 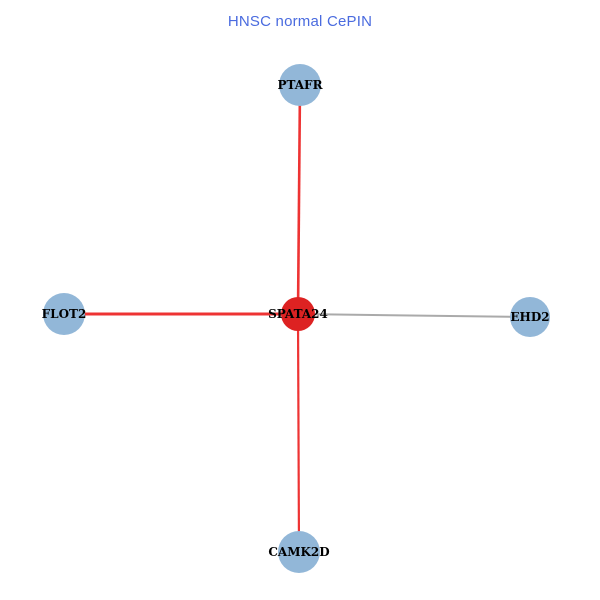 I want to click on node-FLOT2, so click(x=64, y=314).